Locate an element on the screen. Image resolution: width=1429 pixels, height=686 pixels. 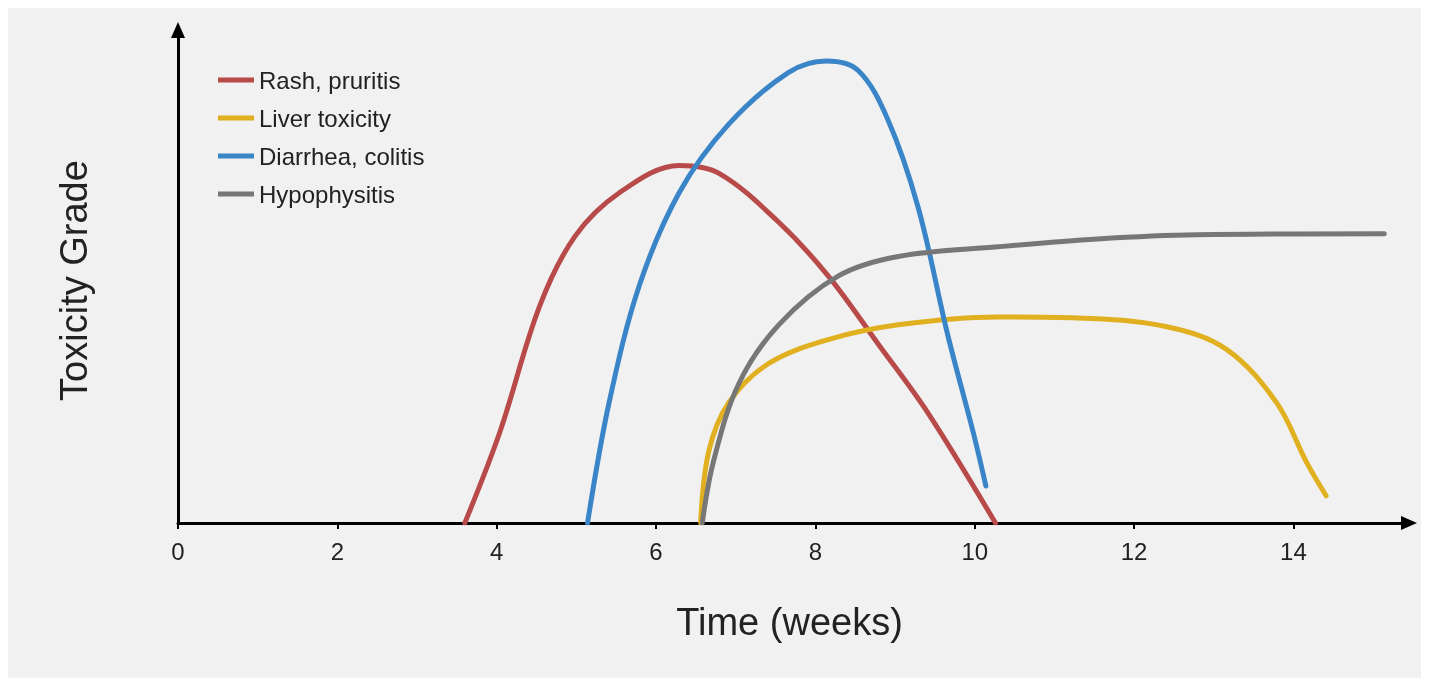
x-tick-label: 8 is located at coordinates (815, 551).